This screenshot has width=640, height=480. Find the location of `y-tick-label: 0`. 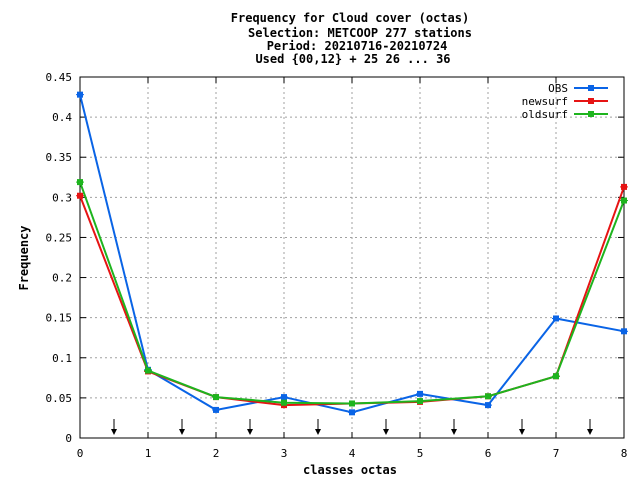

y-tick-label: 0 is located at coordinates (68, 438).